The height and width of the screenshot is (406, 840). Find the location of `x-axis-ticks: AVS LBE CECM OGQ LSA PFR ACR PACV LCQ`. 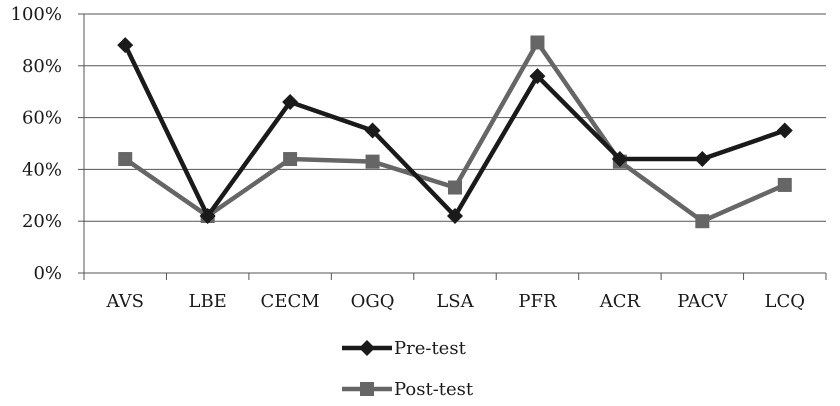

x-axis-ticks: AVS LBE CECM OGQ LSA PFR ACR PACV LCQ is located at coordinates (456, 301).